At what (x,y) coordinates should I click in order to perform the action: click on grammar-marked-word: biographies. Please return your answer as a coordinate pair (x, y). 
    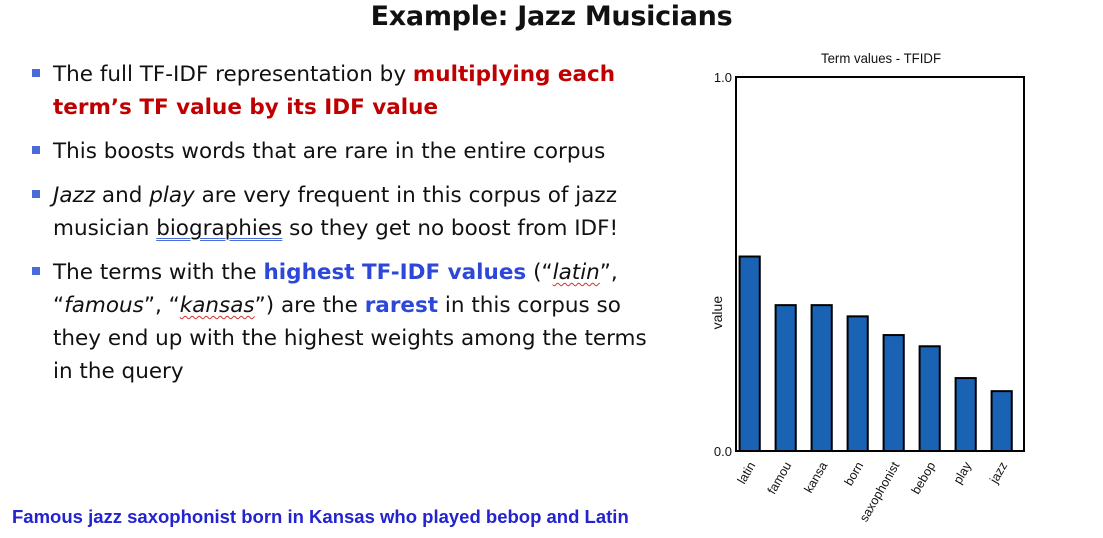
    Looking at the image, I should click on (219, 228).